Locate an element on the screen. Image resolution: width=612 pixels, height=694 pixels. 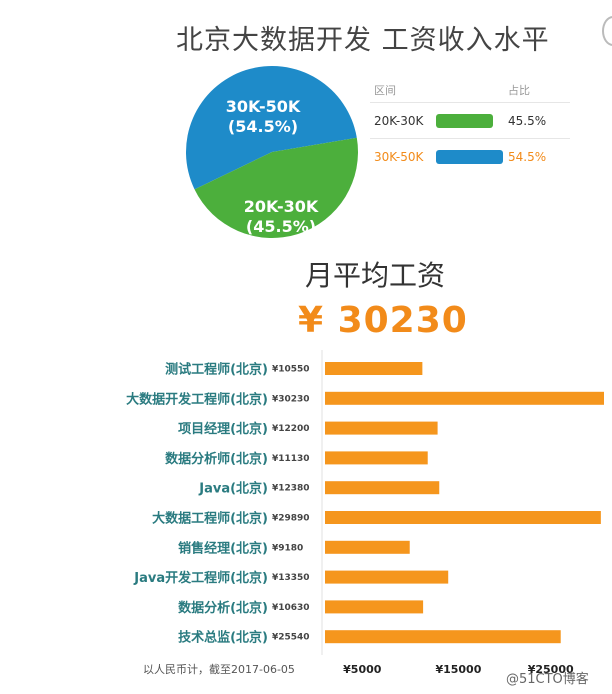
legend-range-20k-30k: 20K-30K is located at coordinates (399, 121).